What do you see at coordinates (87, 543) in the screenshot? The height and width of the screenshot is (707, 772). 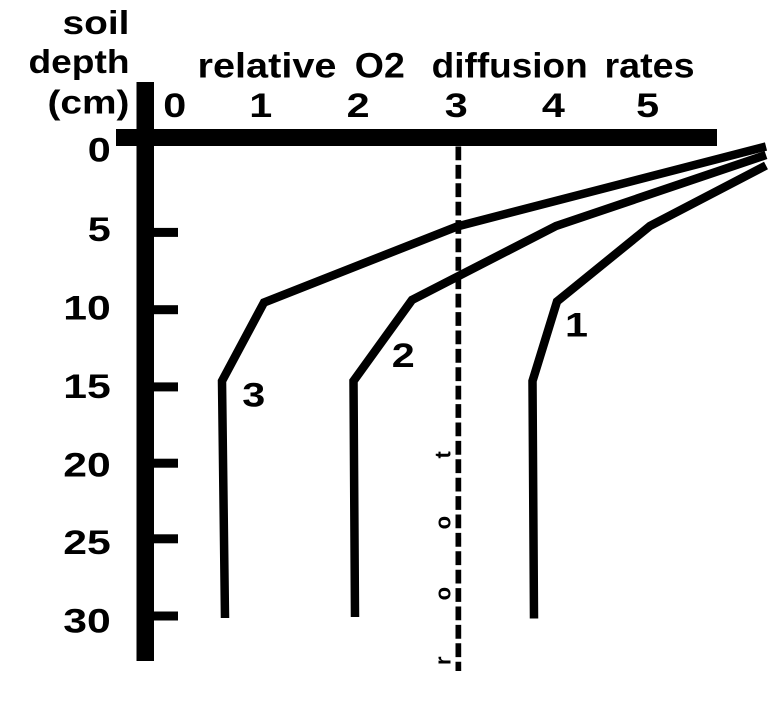 I see `svg-text: 25` at bounding box center [87, 543].